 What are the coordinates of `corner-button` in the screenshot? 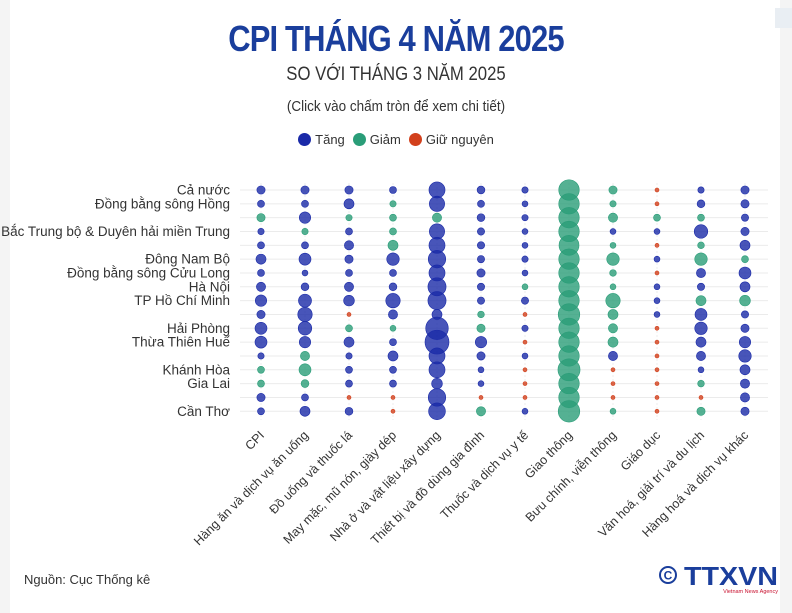 It's located at (783, 18).